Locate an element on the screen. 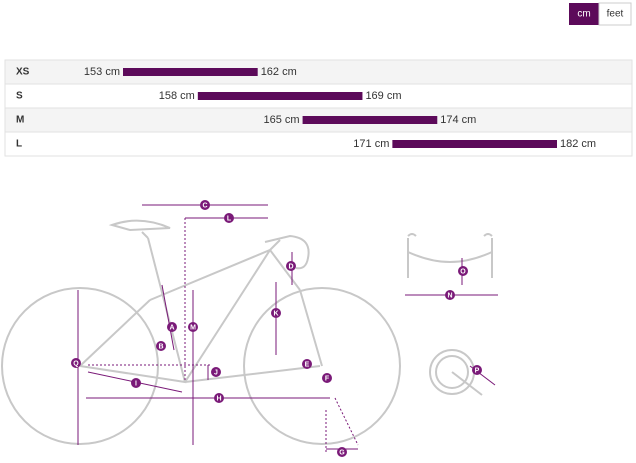 The image size is (636, 463). feet-label: feet is located at coordinates (615, 14).